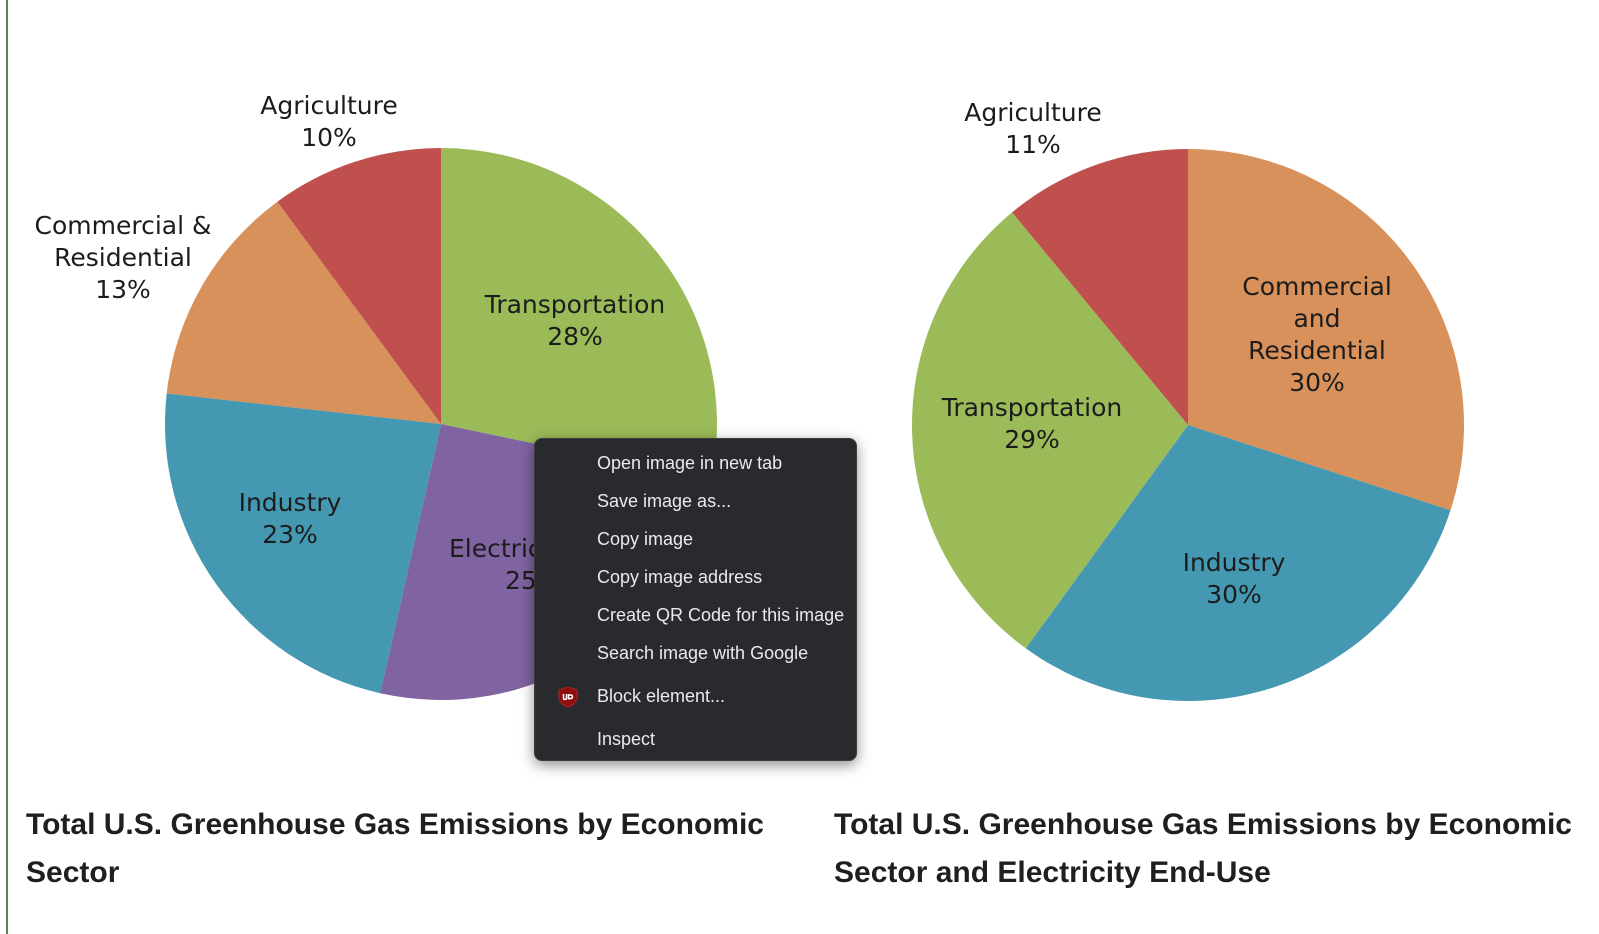 The height and width of the screenshot is (934, 1599). Describe the element at coordinates (703, 653) in the screenshot. I see `menu-item-search-image-google: Search image with Google` at that location.